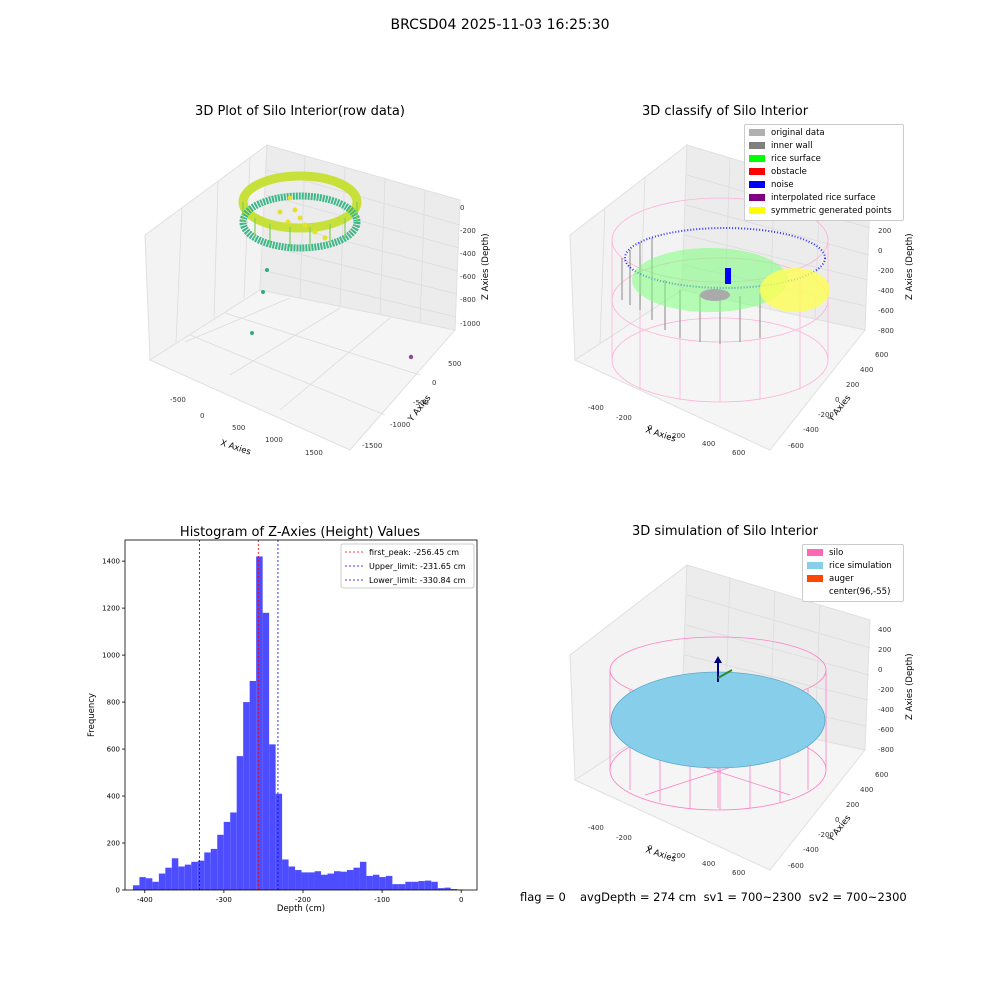 This screenshot has width=1000, height=1000. What do you see at coordinates (831, 211) in the screenshot?
I see `legend-label: symmetric generated points` at bounding box center [831, 211].